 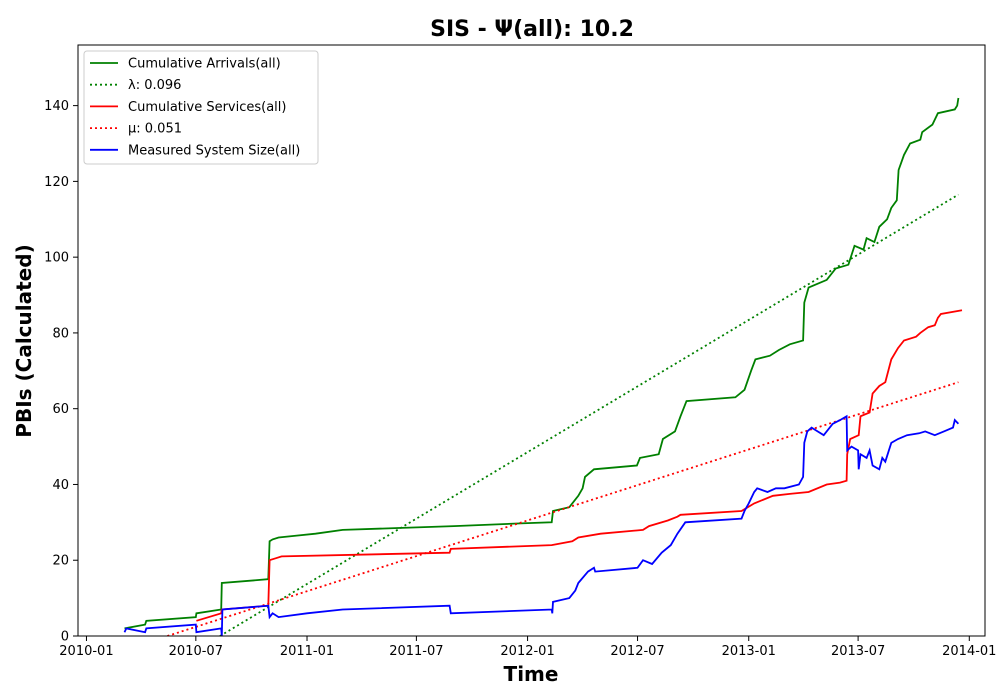 I want to click on y-axis-title: PBIs (Calculated), so click(x=24, y=340).